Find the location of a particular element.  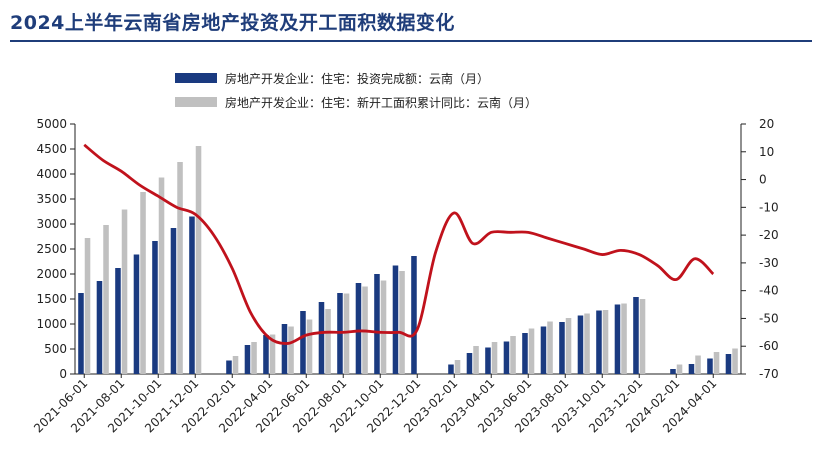

legend-item-investment: 房地产开发企业：住宅：投资完成额：云南（月） is located at coordinates (356, 78).